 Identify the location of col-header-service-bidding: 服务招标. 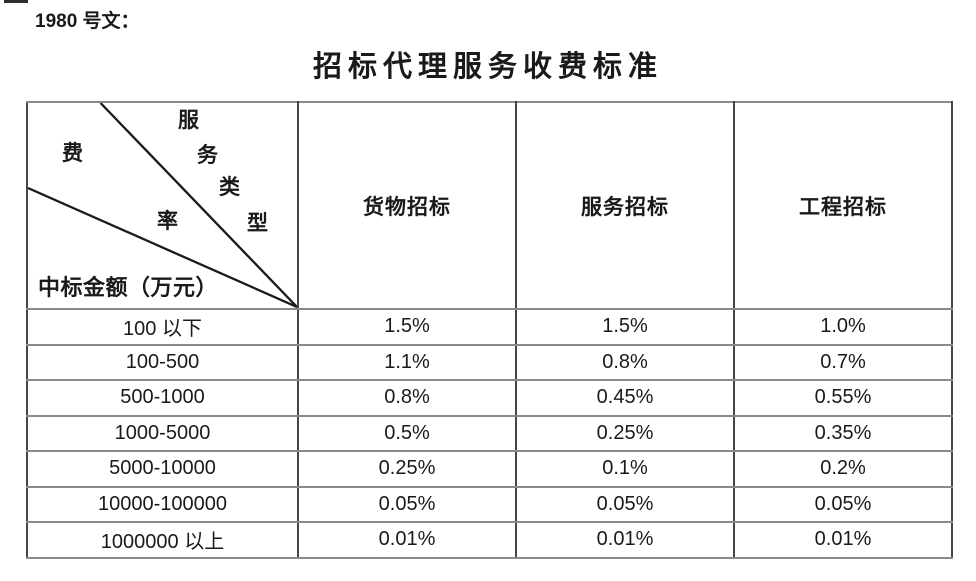
(625, 205).